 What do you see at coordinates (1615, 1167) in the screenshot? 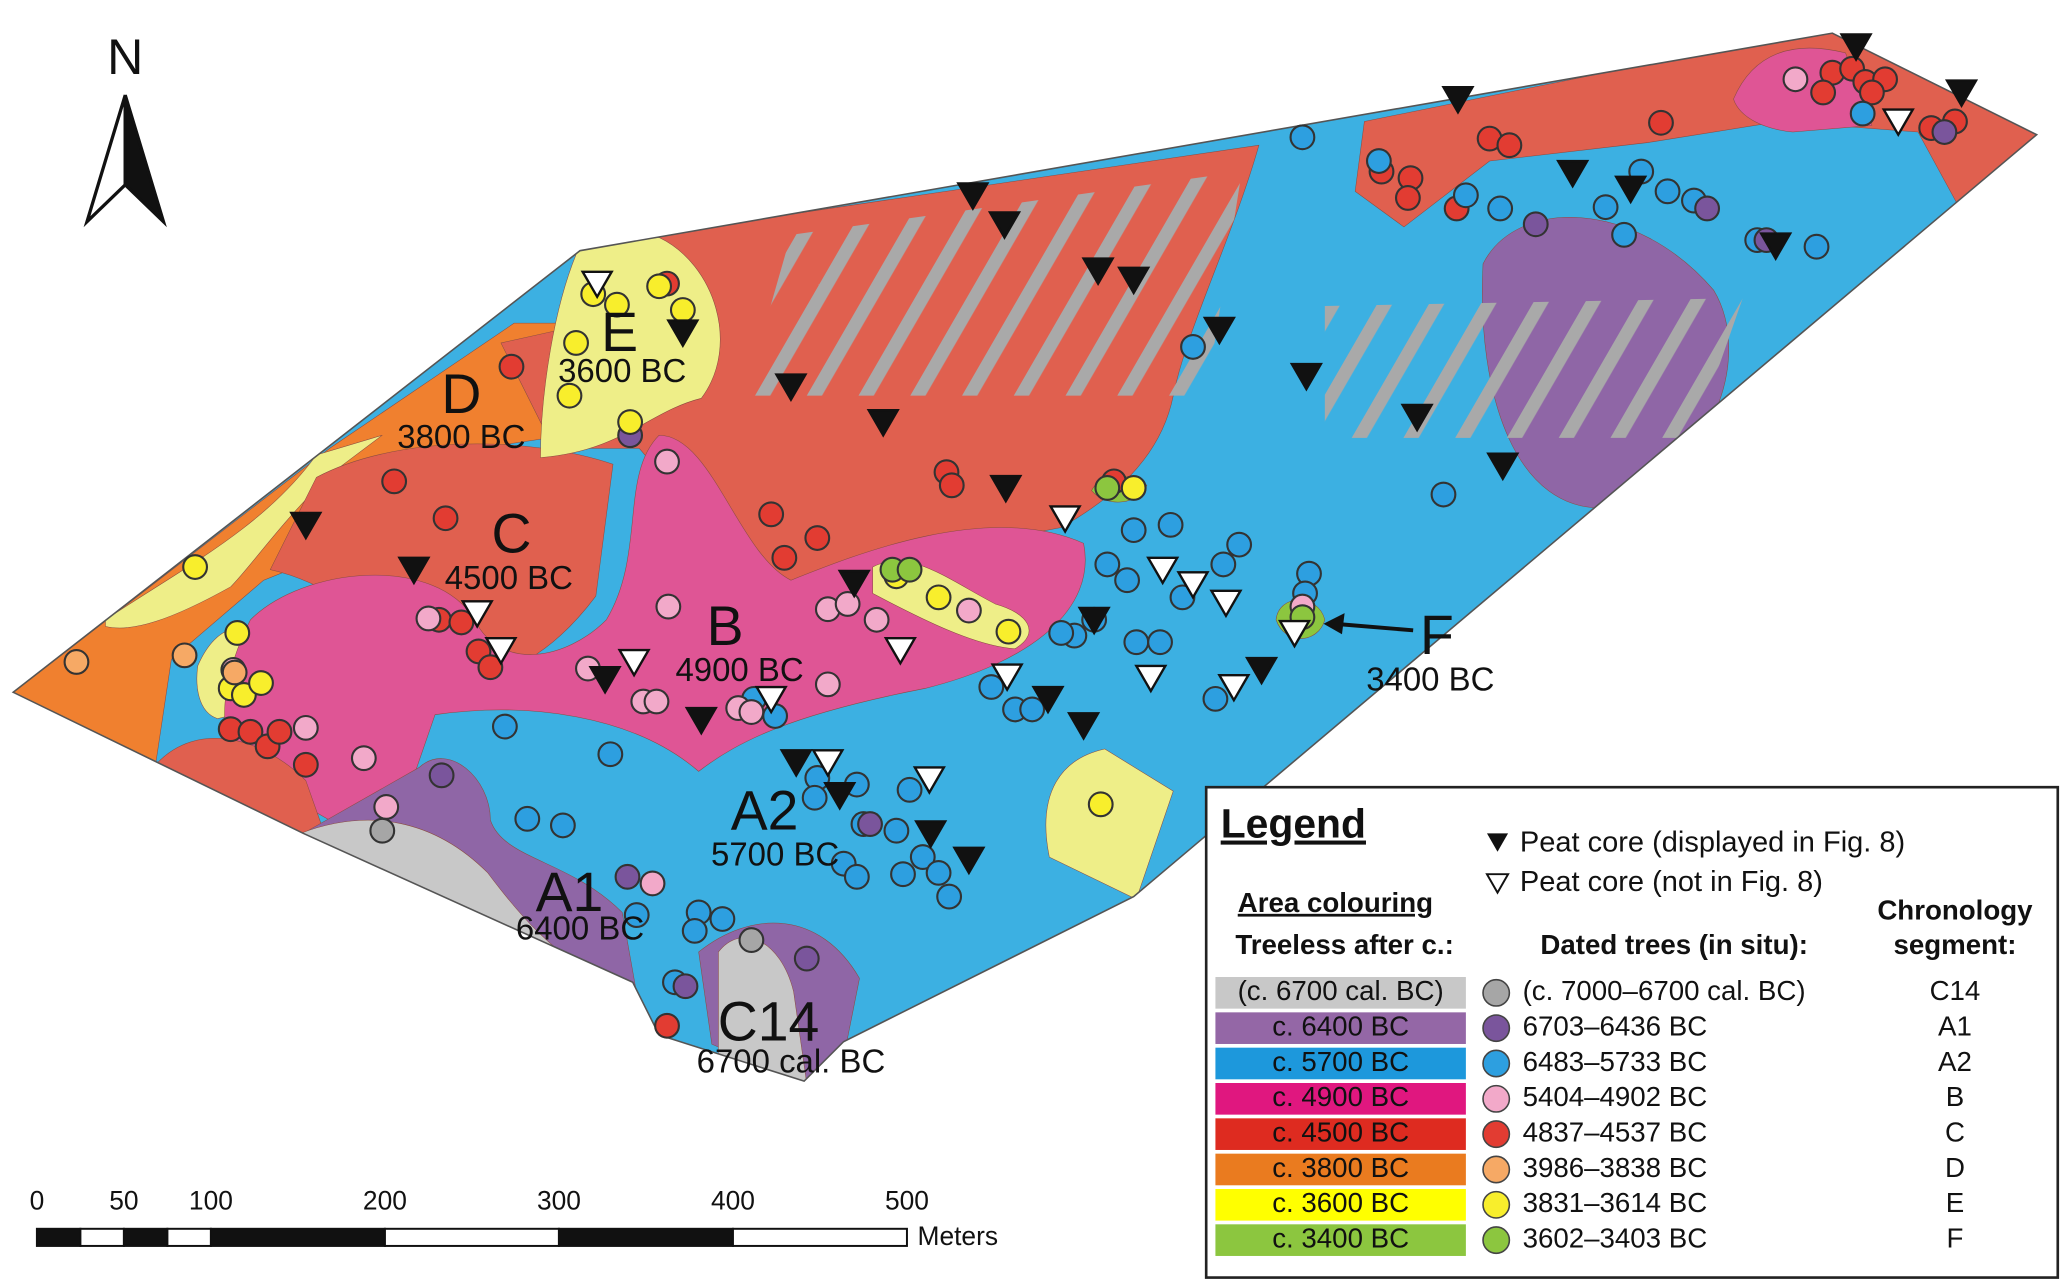
I see `legend-trees-label: 3986–3838 BC` at bounding box center [1615, 1167].